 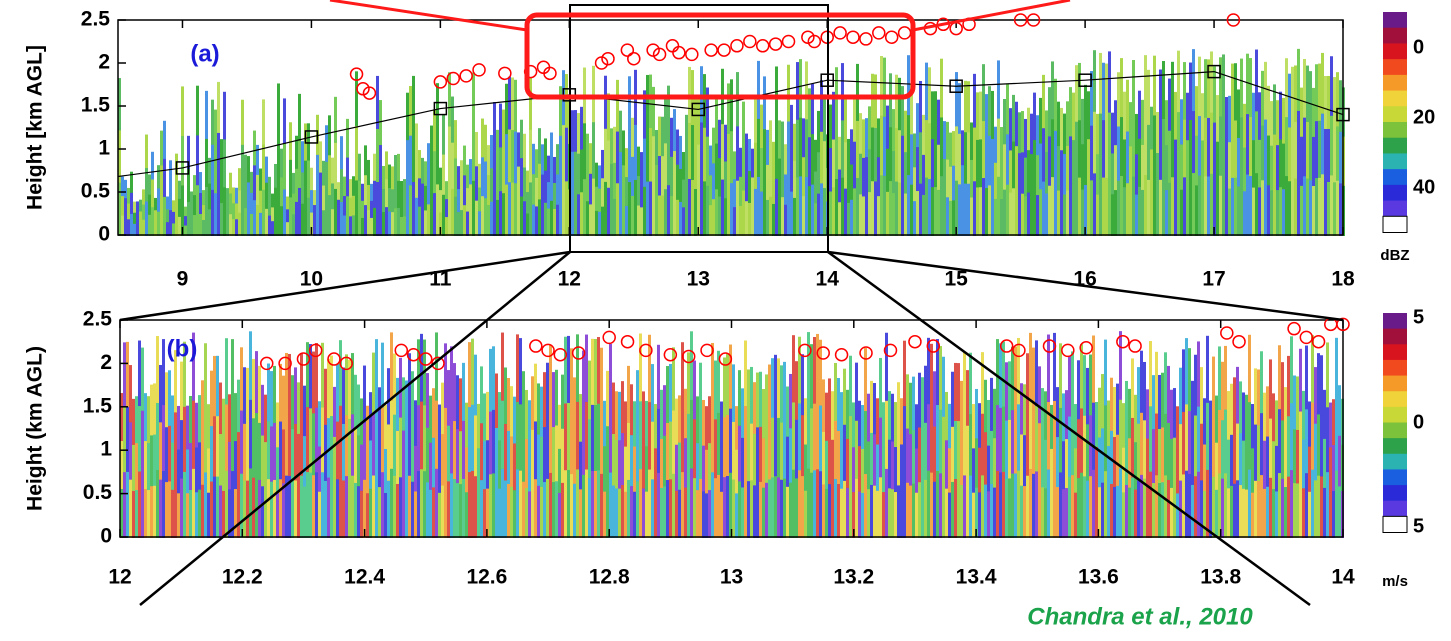 I want to click on colorbar-cell, so click(x=1395, y=430).